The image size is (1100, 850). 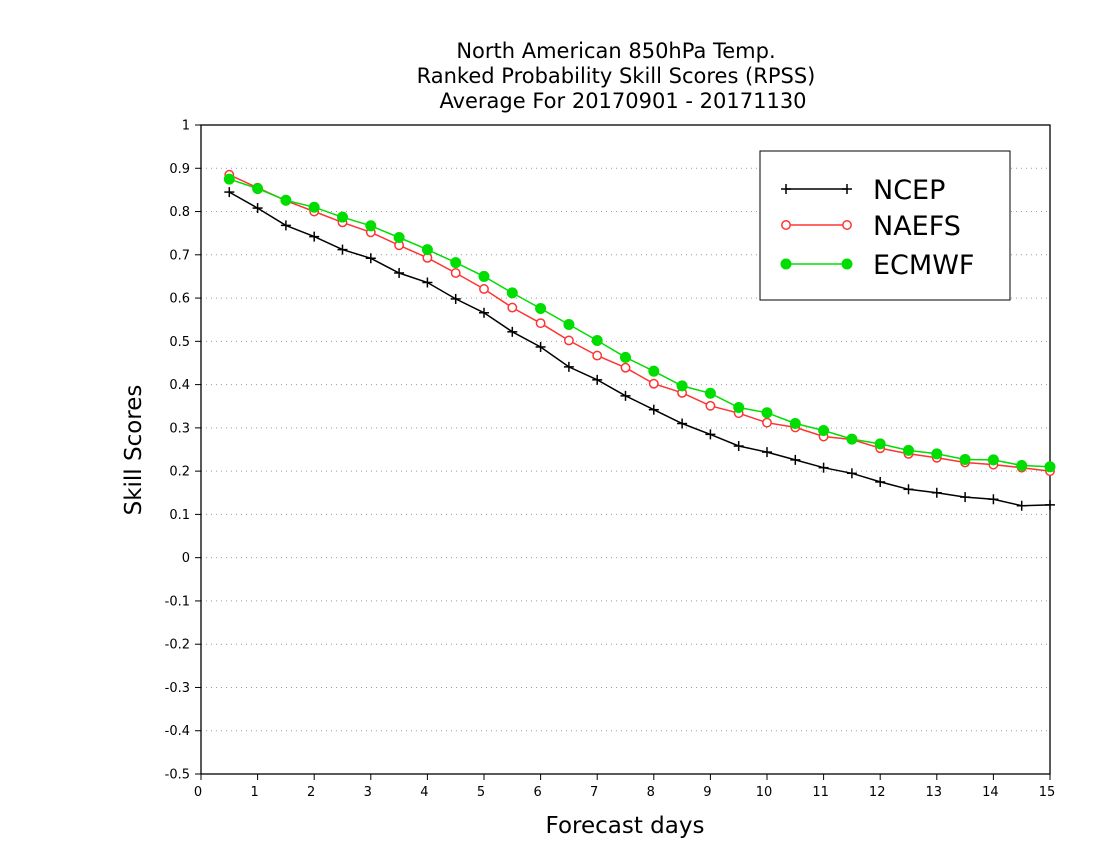 What do you see at coordinates (615, 51) in the screenshot?
I see `chart-title-line-1: North American 850hPa Temp.` at bounding box center [615, 51].